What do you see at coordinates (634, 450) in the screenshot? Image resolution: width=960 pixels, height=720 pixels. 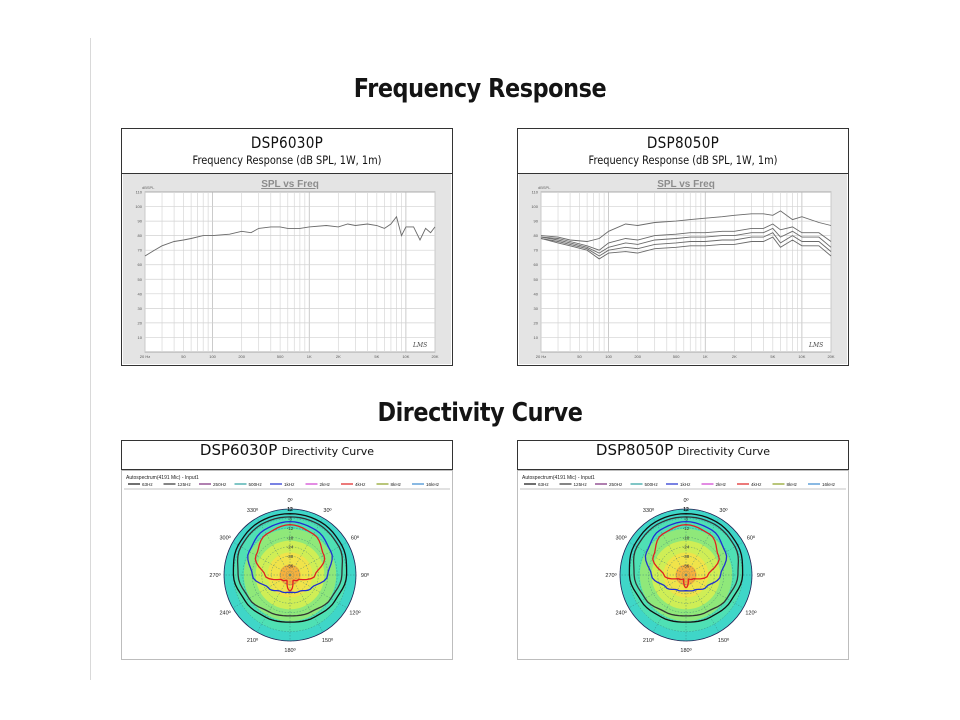 I see `directivity-model: DSP8050P` at bounding box center [634, 450].